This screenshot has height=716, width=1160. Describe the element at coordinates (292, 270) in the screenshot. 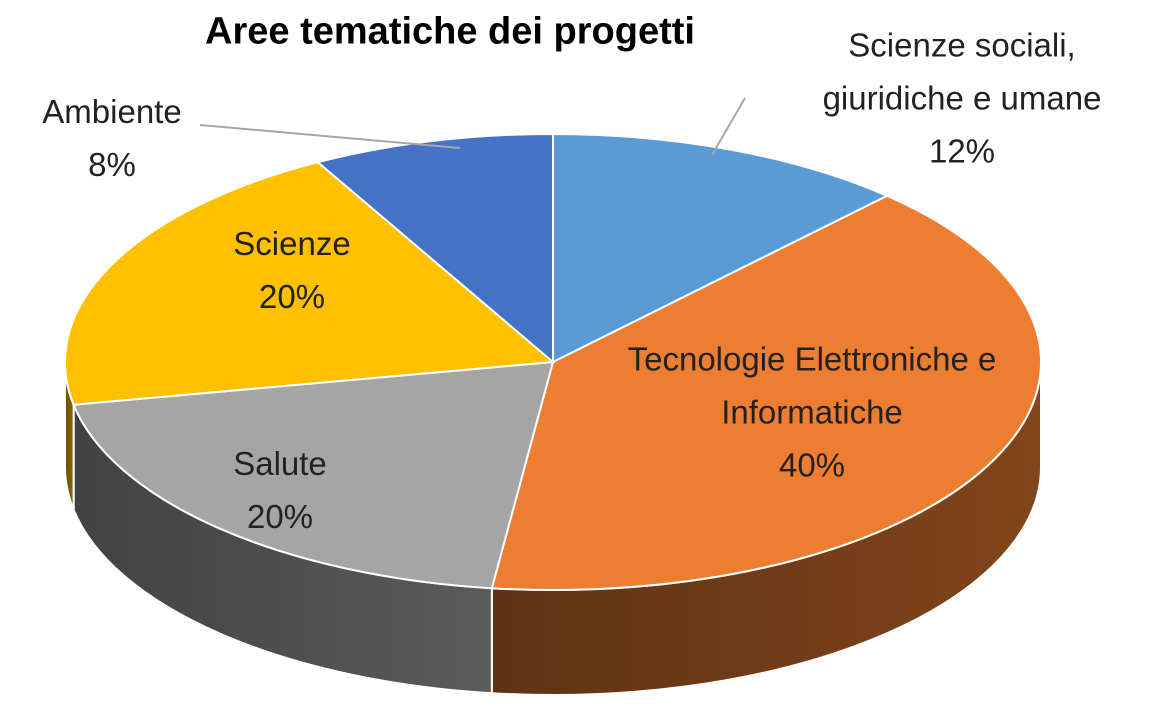

I see `data-label: Scienze 20%` at that location.